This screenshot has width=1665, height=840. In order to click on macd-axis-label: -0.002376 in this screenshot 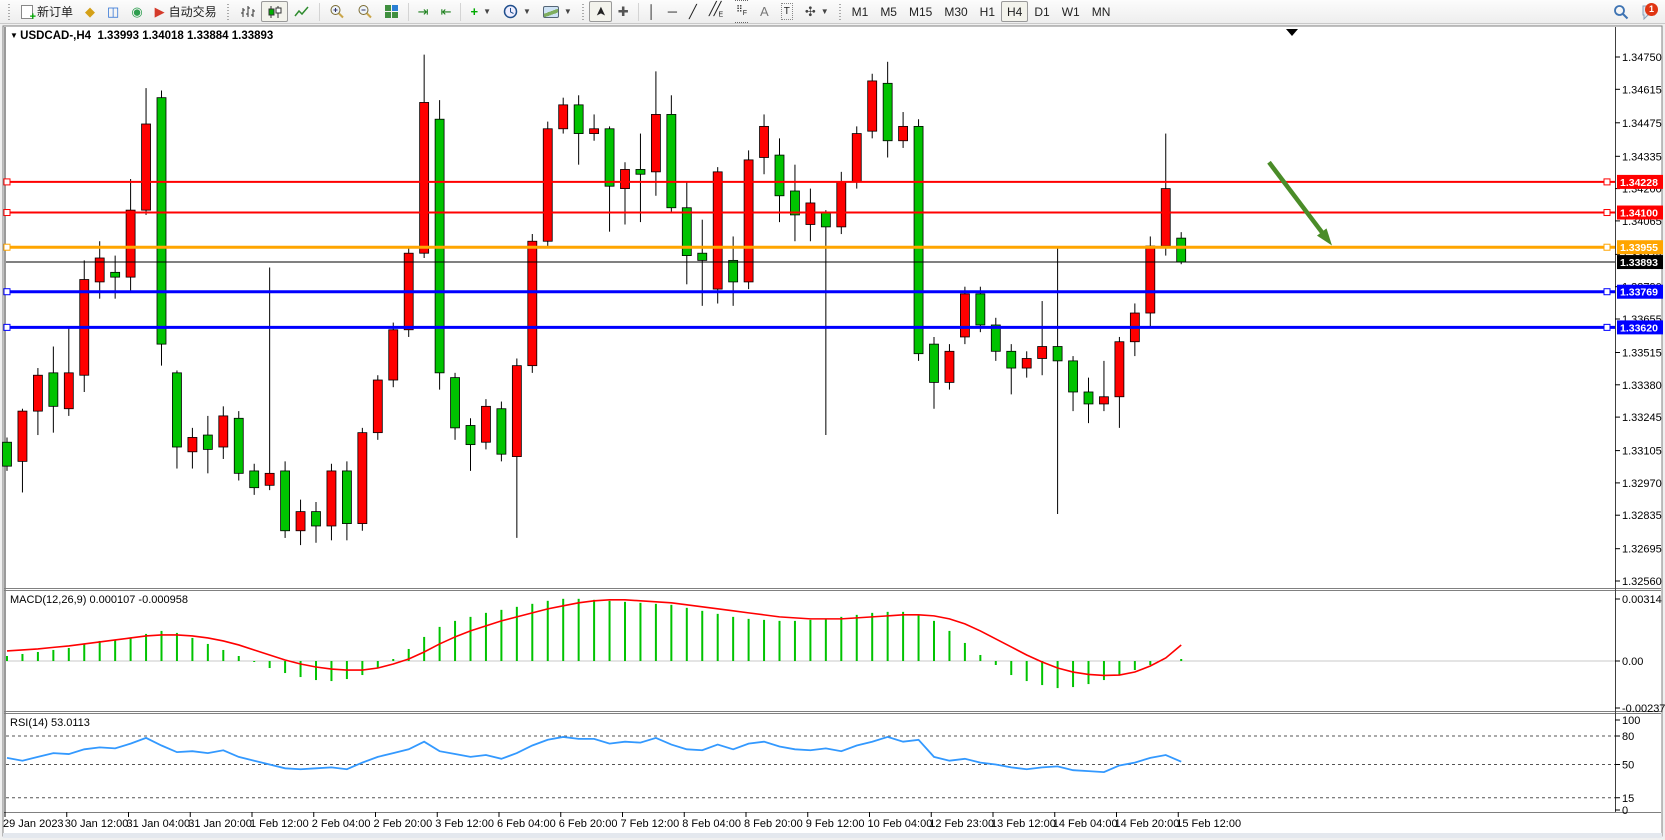, I will do `click(1643, 709)`.